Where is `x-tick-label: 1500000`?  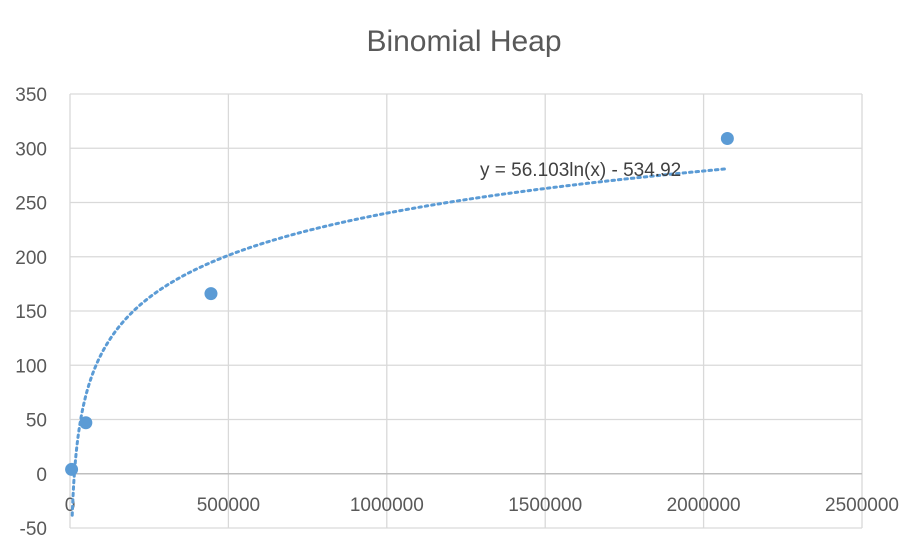 x-tick-label: 1500000 is located at coordinates (545, 505).